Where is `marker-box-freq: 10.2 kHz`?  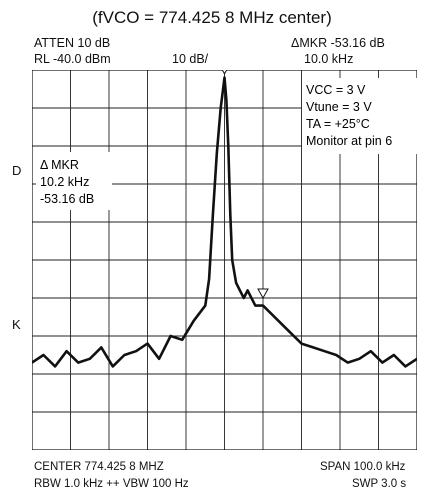
marker-box-freq: 10.2 kHz is located at coordinates (64, 182).